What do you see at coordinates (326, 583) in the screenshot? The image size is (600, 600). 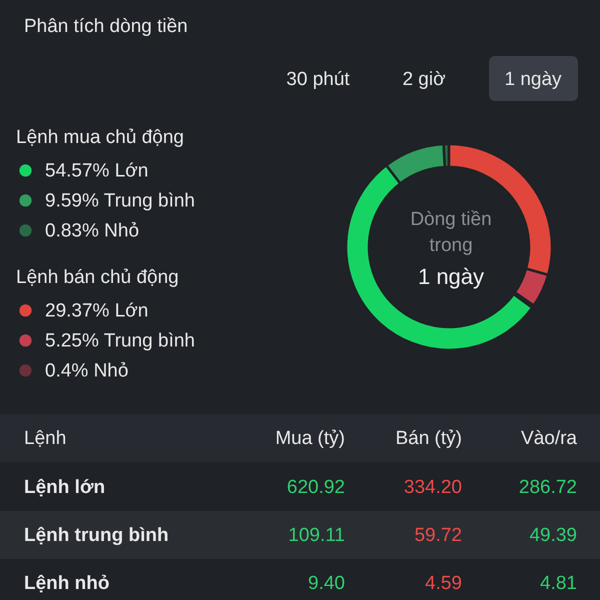 I see `text: 9.40` at bounding box center [326, 583].